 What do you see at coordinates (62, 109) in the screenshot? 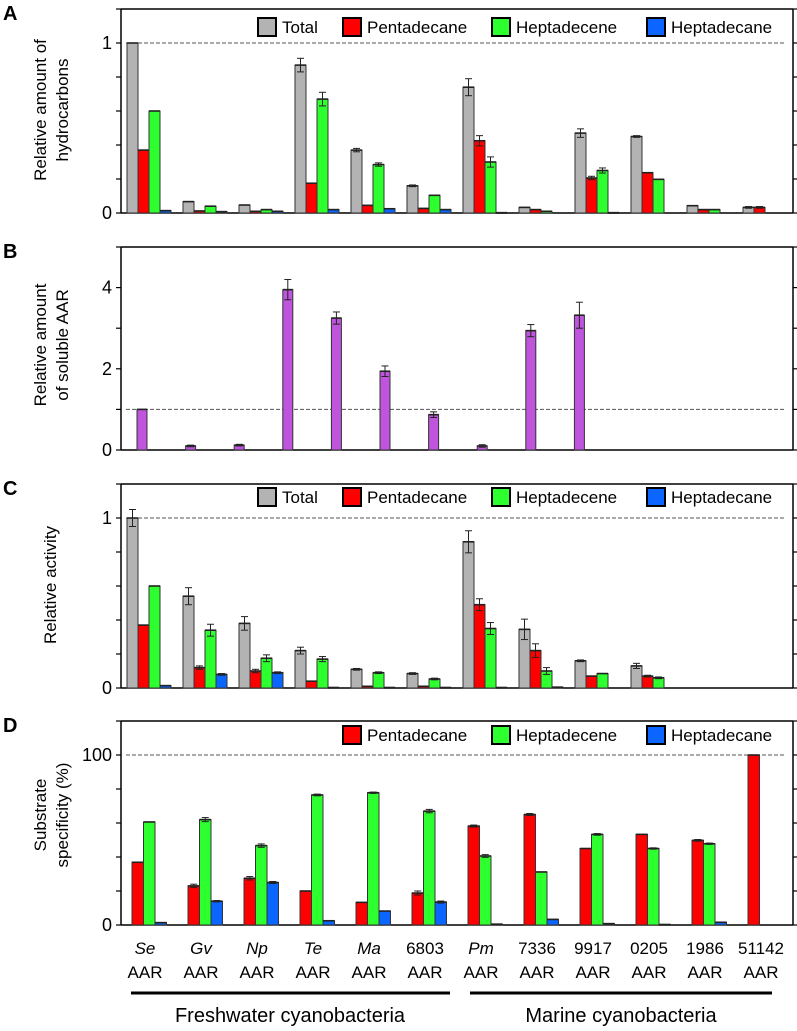
I see `y-axis-title: hydrocarbons` at bounding box center [62, 109].